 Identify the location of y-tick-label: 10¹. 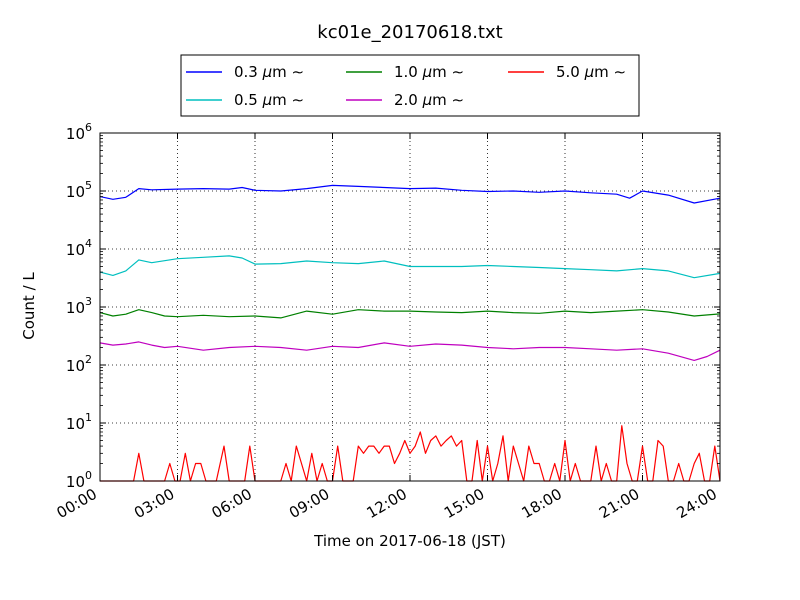
(79, 422).